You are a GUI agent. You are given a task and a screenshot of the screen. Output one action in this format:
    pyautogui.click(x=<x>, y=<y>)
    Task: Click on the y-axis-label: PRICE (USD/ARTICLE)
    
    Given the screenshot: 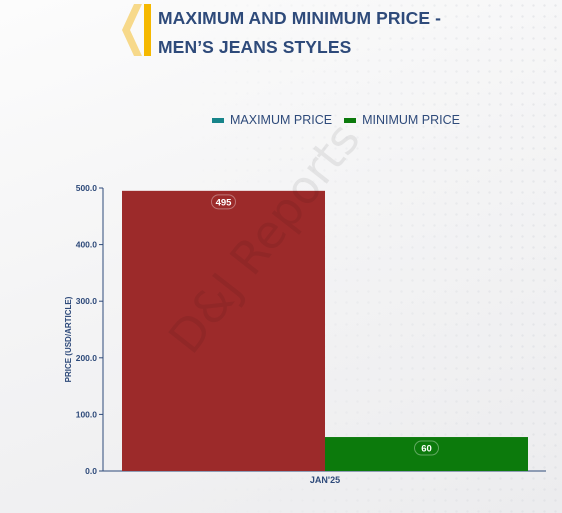 What is the action you would take?
    pyautogui.click(x=68, y=339)
    